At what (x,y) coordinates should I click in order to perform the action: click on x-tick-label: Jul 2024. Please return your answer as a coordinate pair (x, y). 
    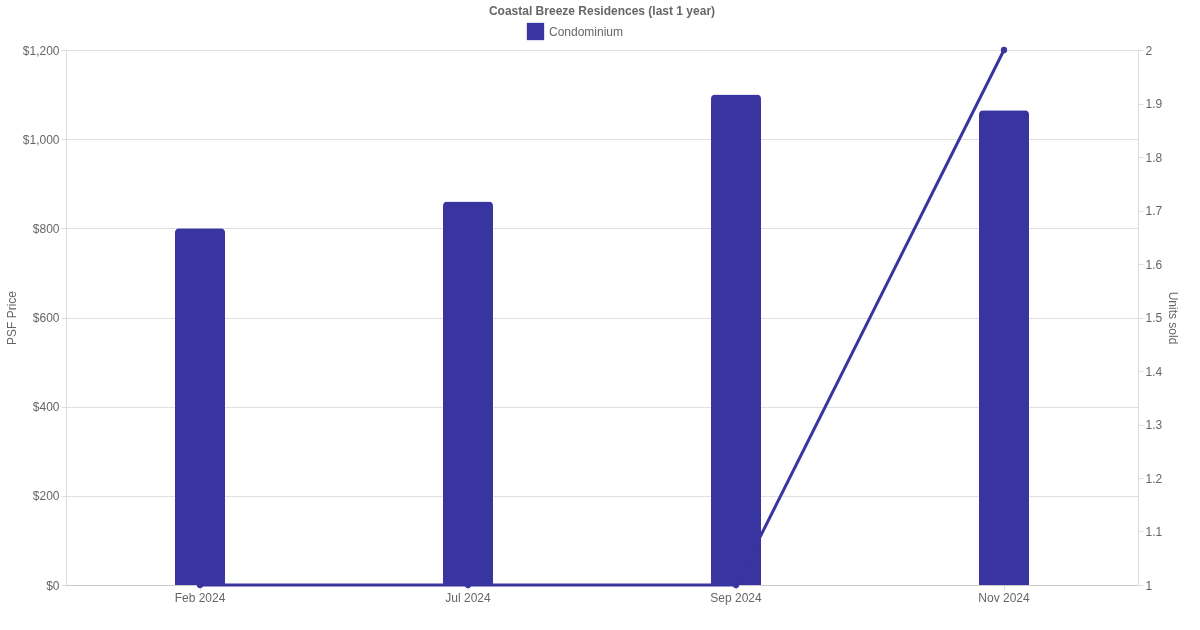
    Looking at the image, I should click on (468, 597).